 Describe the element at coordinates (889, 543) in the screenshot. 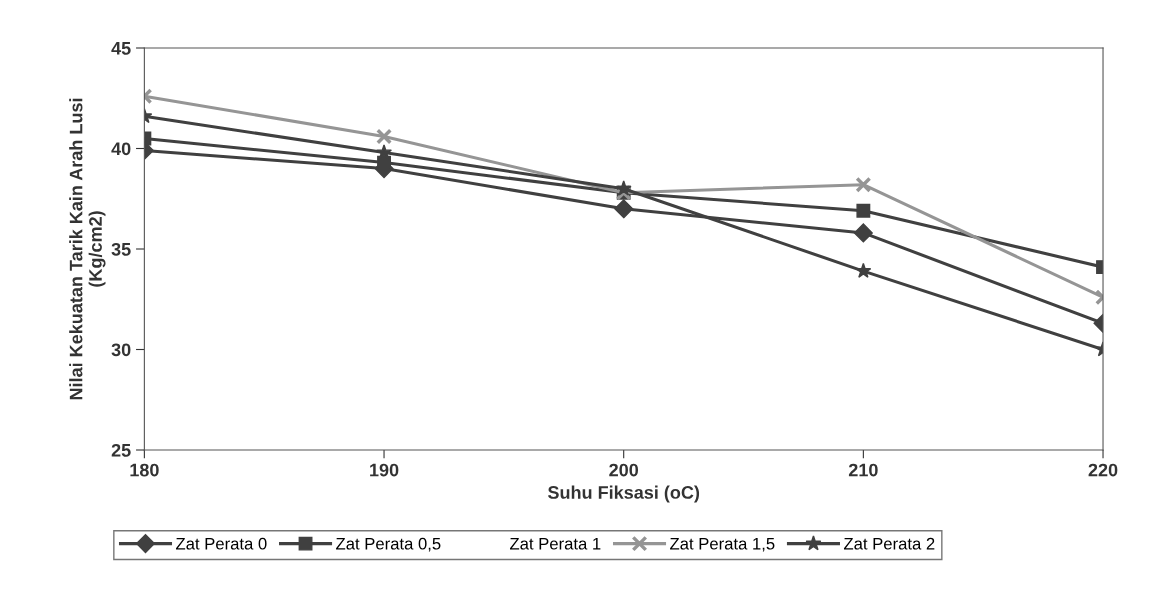

I see `legend-label: Zat Perata 2` at that location.